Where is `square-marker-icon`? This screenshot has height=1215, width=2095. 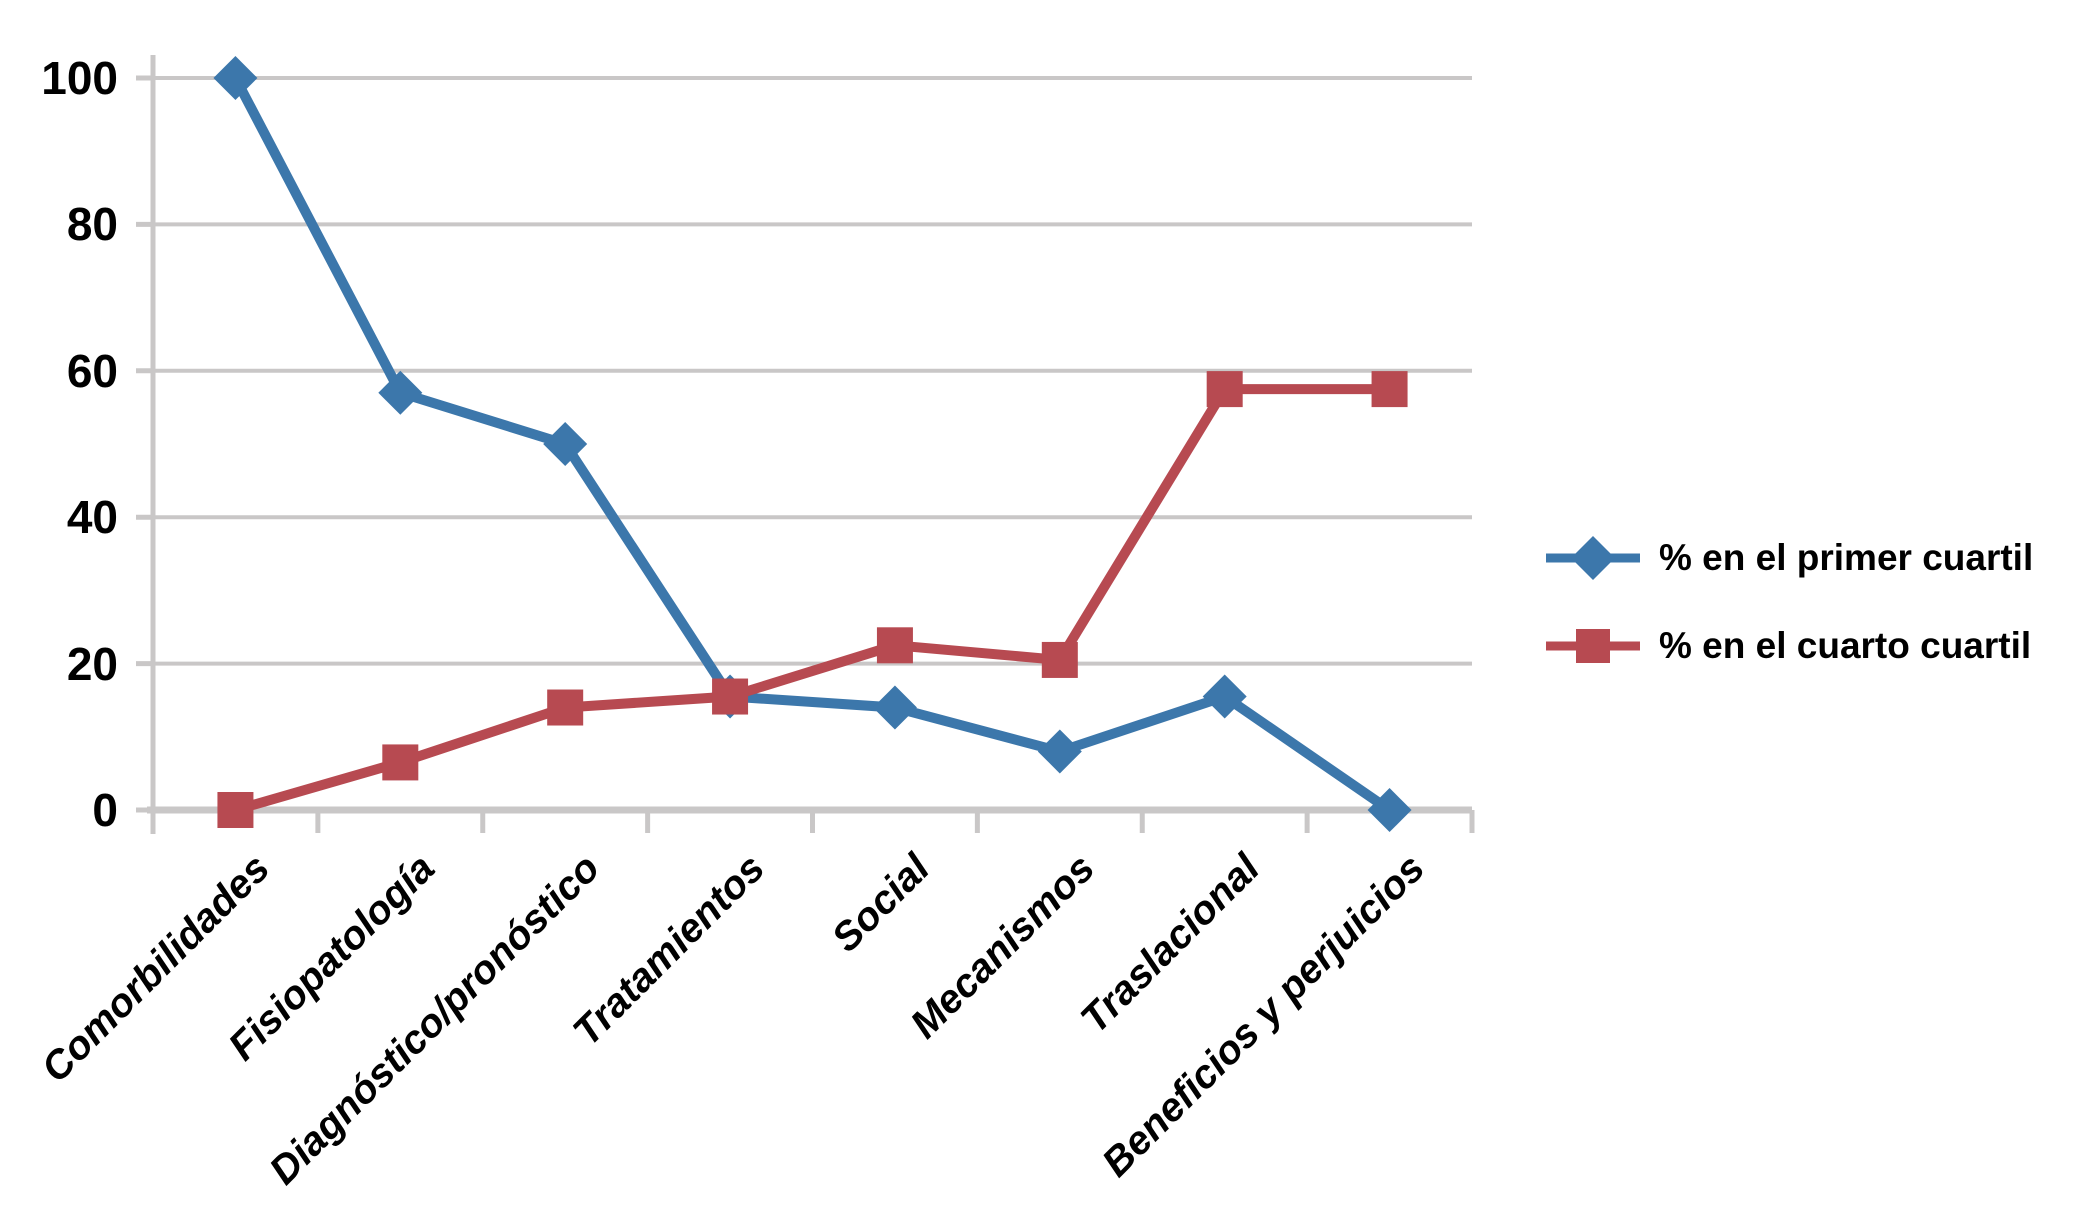 square-marker-icon is located at coordinates (1593, 646).